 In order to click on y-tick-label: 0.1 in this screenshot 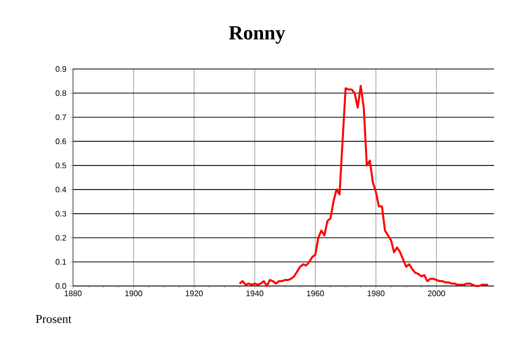, I will do `click(61, 262)`.